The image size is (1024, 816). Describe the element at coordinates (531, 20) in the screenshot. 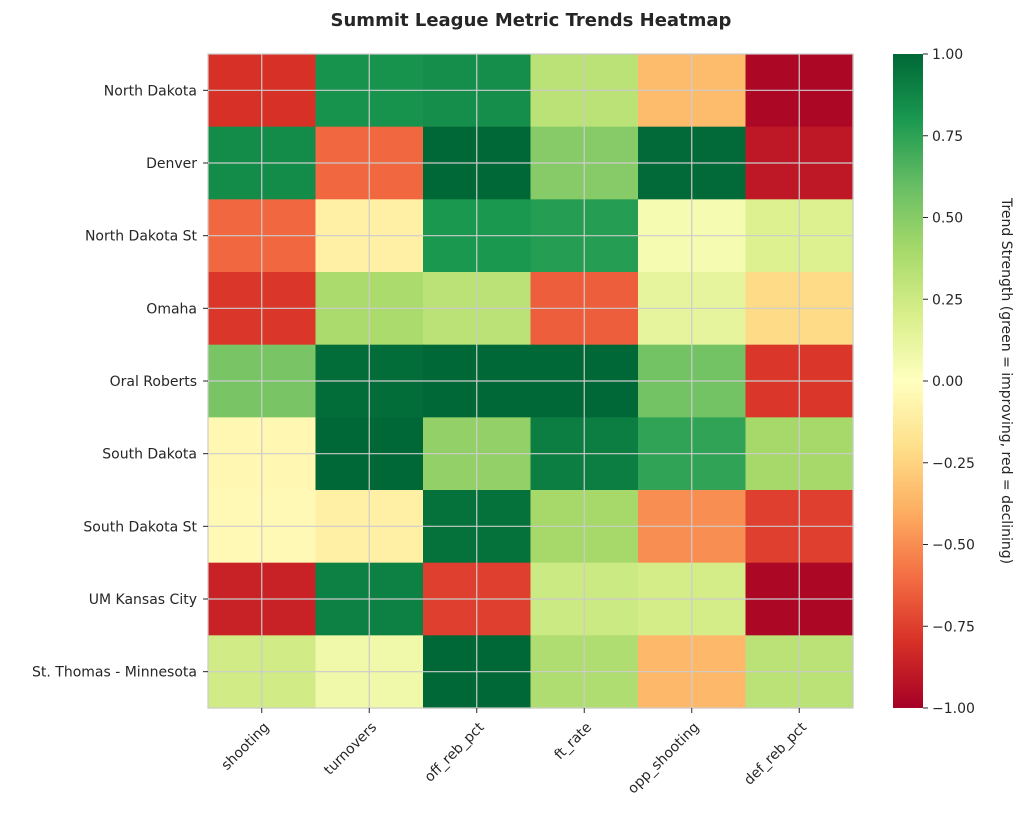

I see `chart-title: Summit League Metric Trends Heatmap` at that location.